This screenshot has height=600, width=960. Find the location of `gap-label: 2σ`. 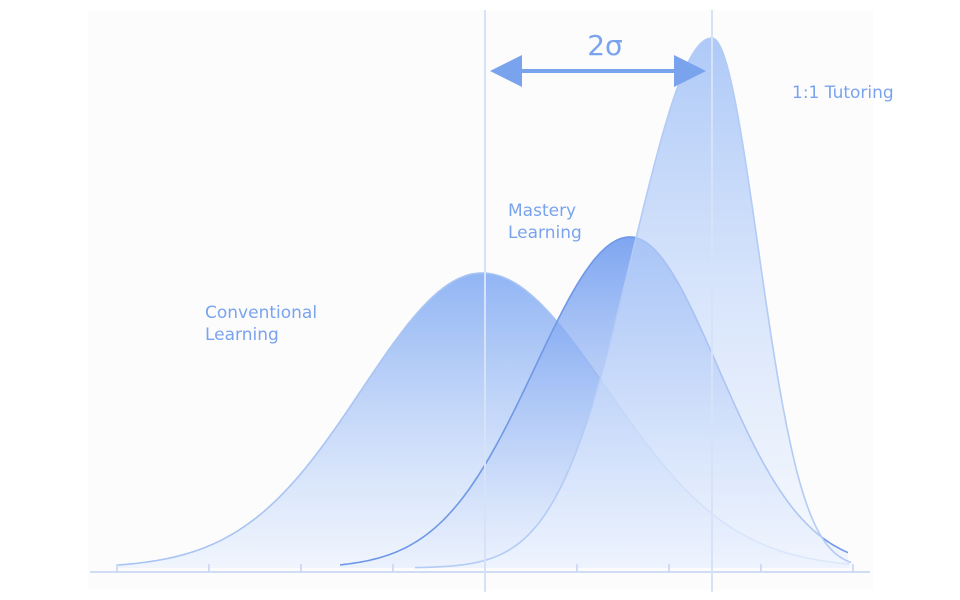

gap-label: 2σ is located at coordinates (605, 45).